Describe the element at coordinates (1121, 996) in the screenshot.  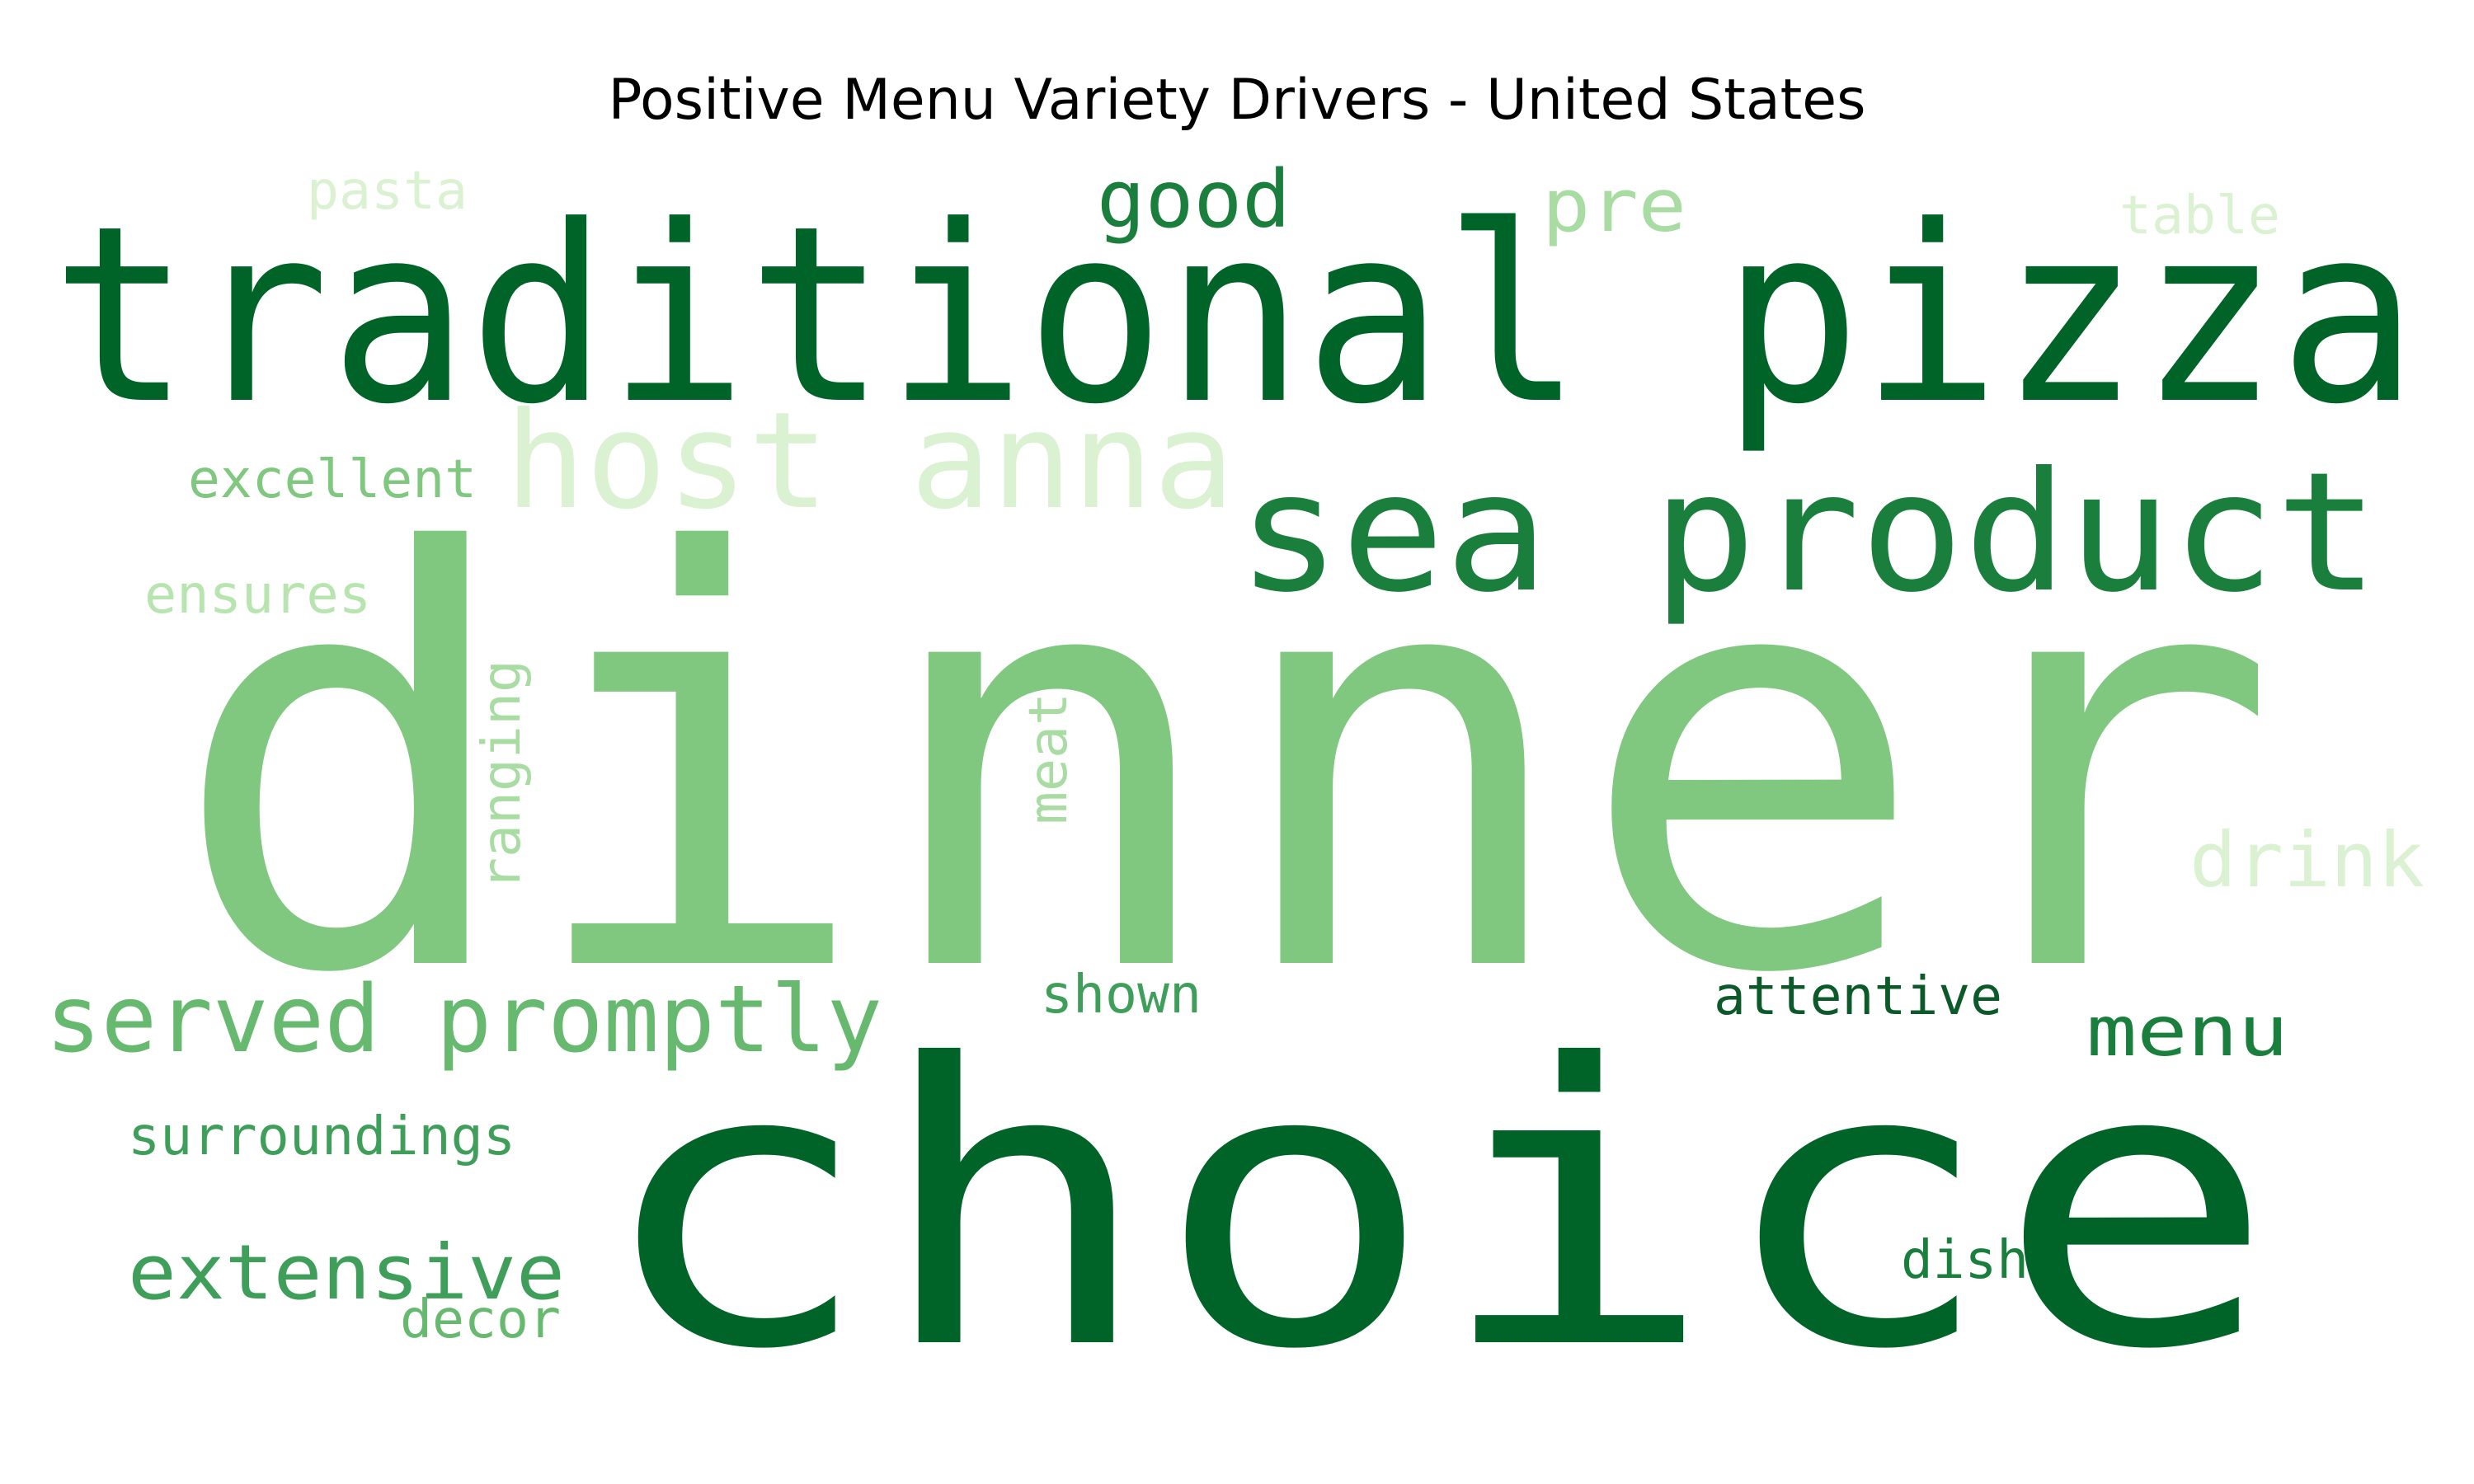
I see `word-shown: shown` at that location.